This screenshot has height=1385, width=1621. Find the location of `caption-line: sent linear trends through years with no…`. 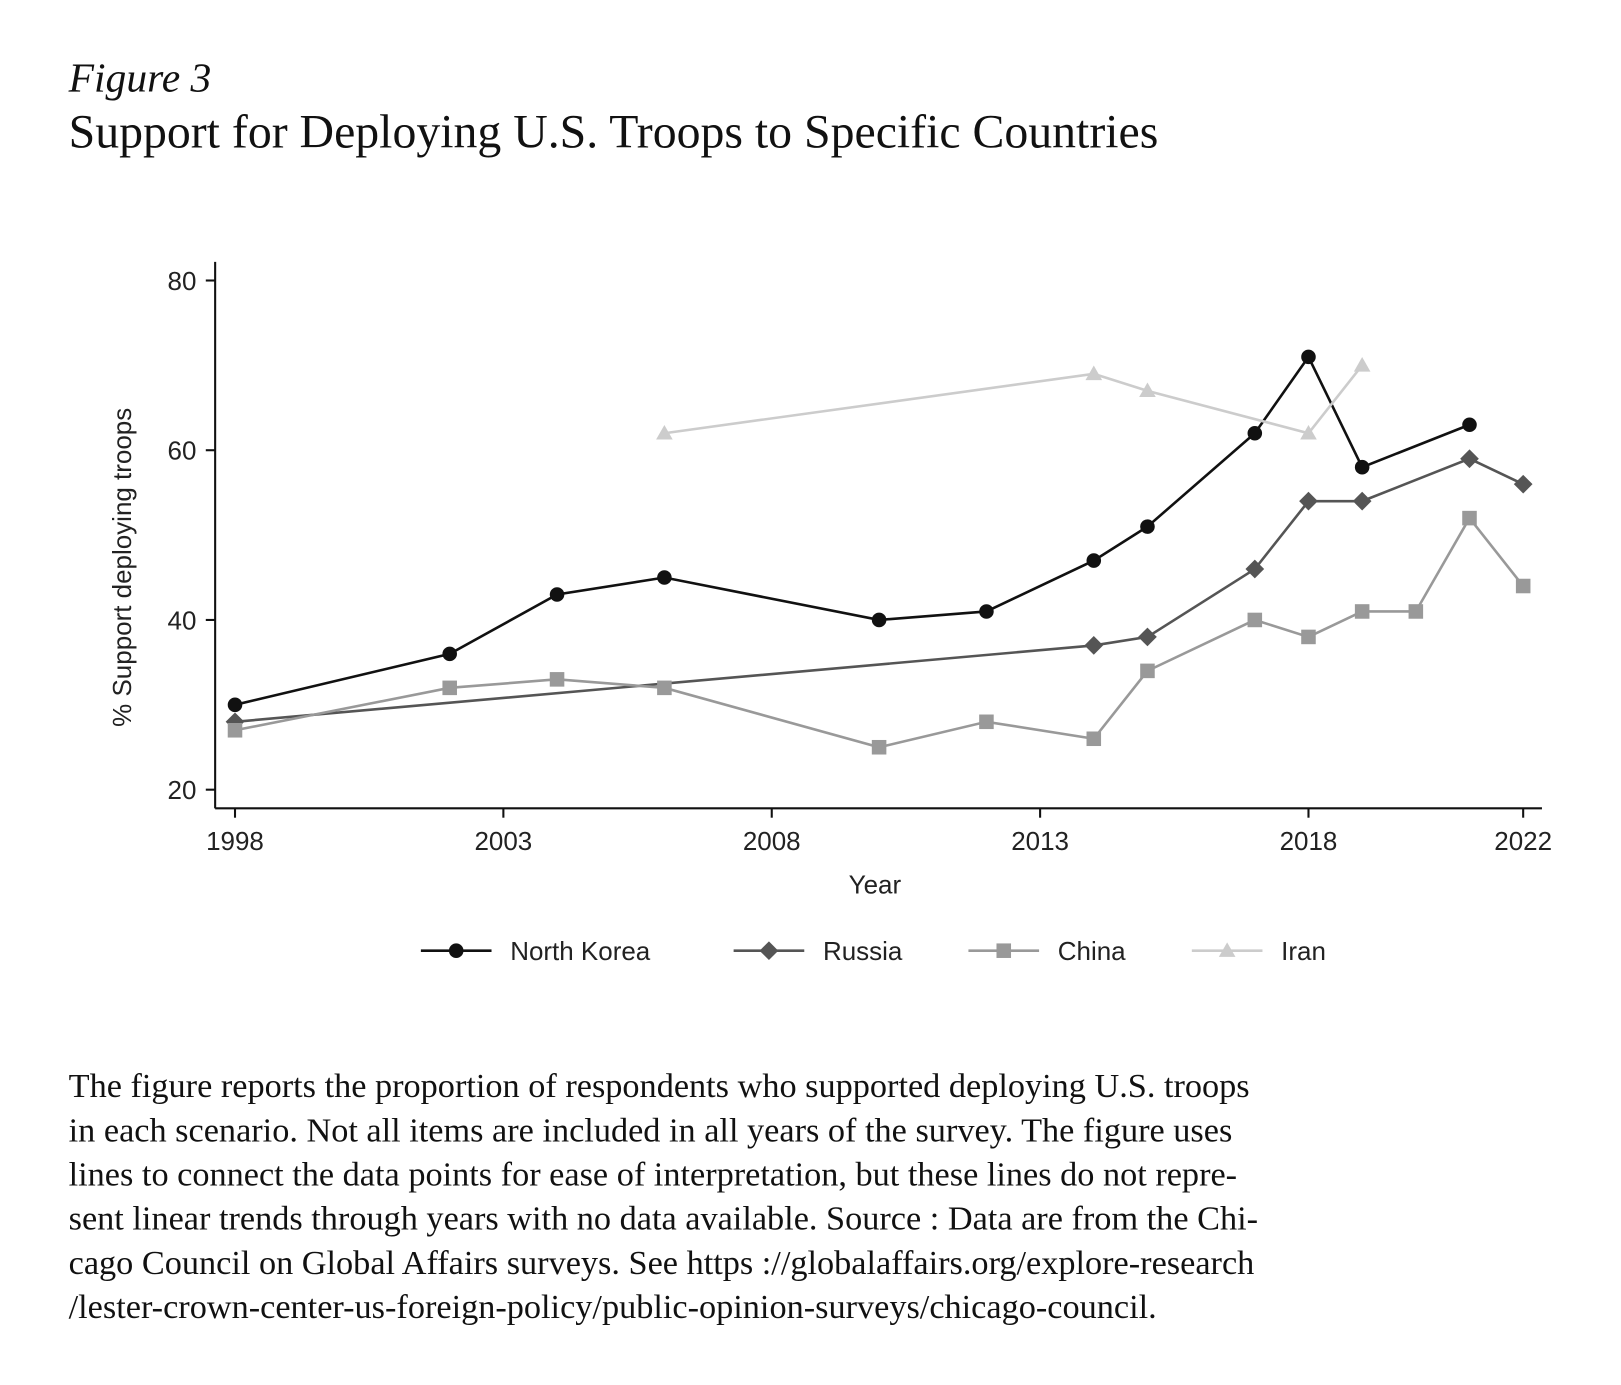

caption-line: sent linear trends through years with no… is located at coordinates (663, 1219).